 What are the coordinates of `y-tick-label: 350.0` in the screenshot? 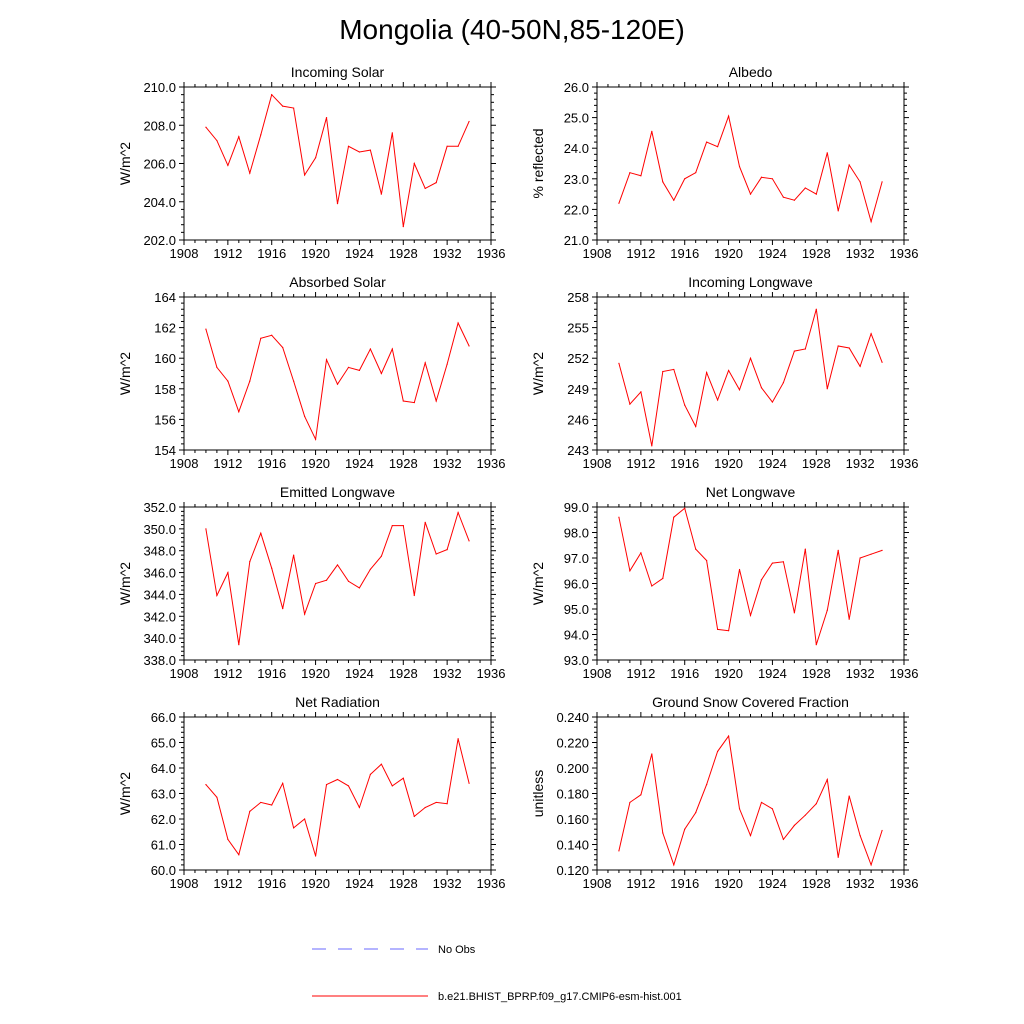 It's located at (159, 529).